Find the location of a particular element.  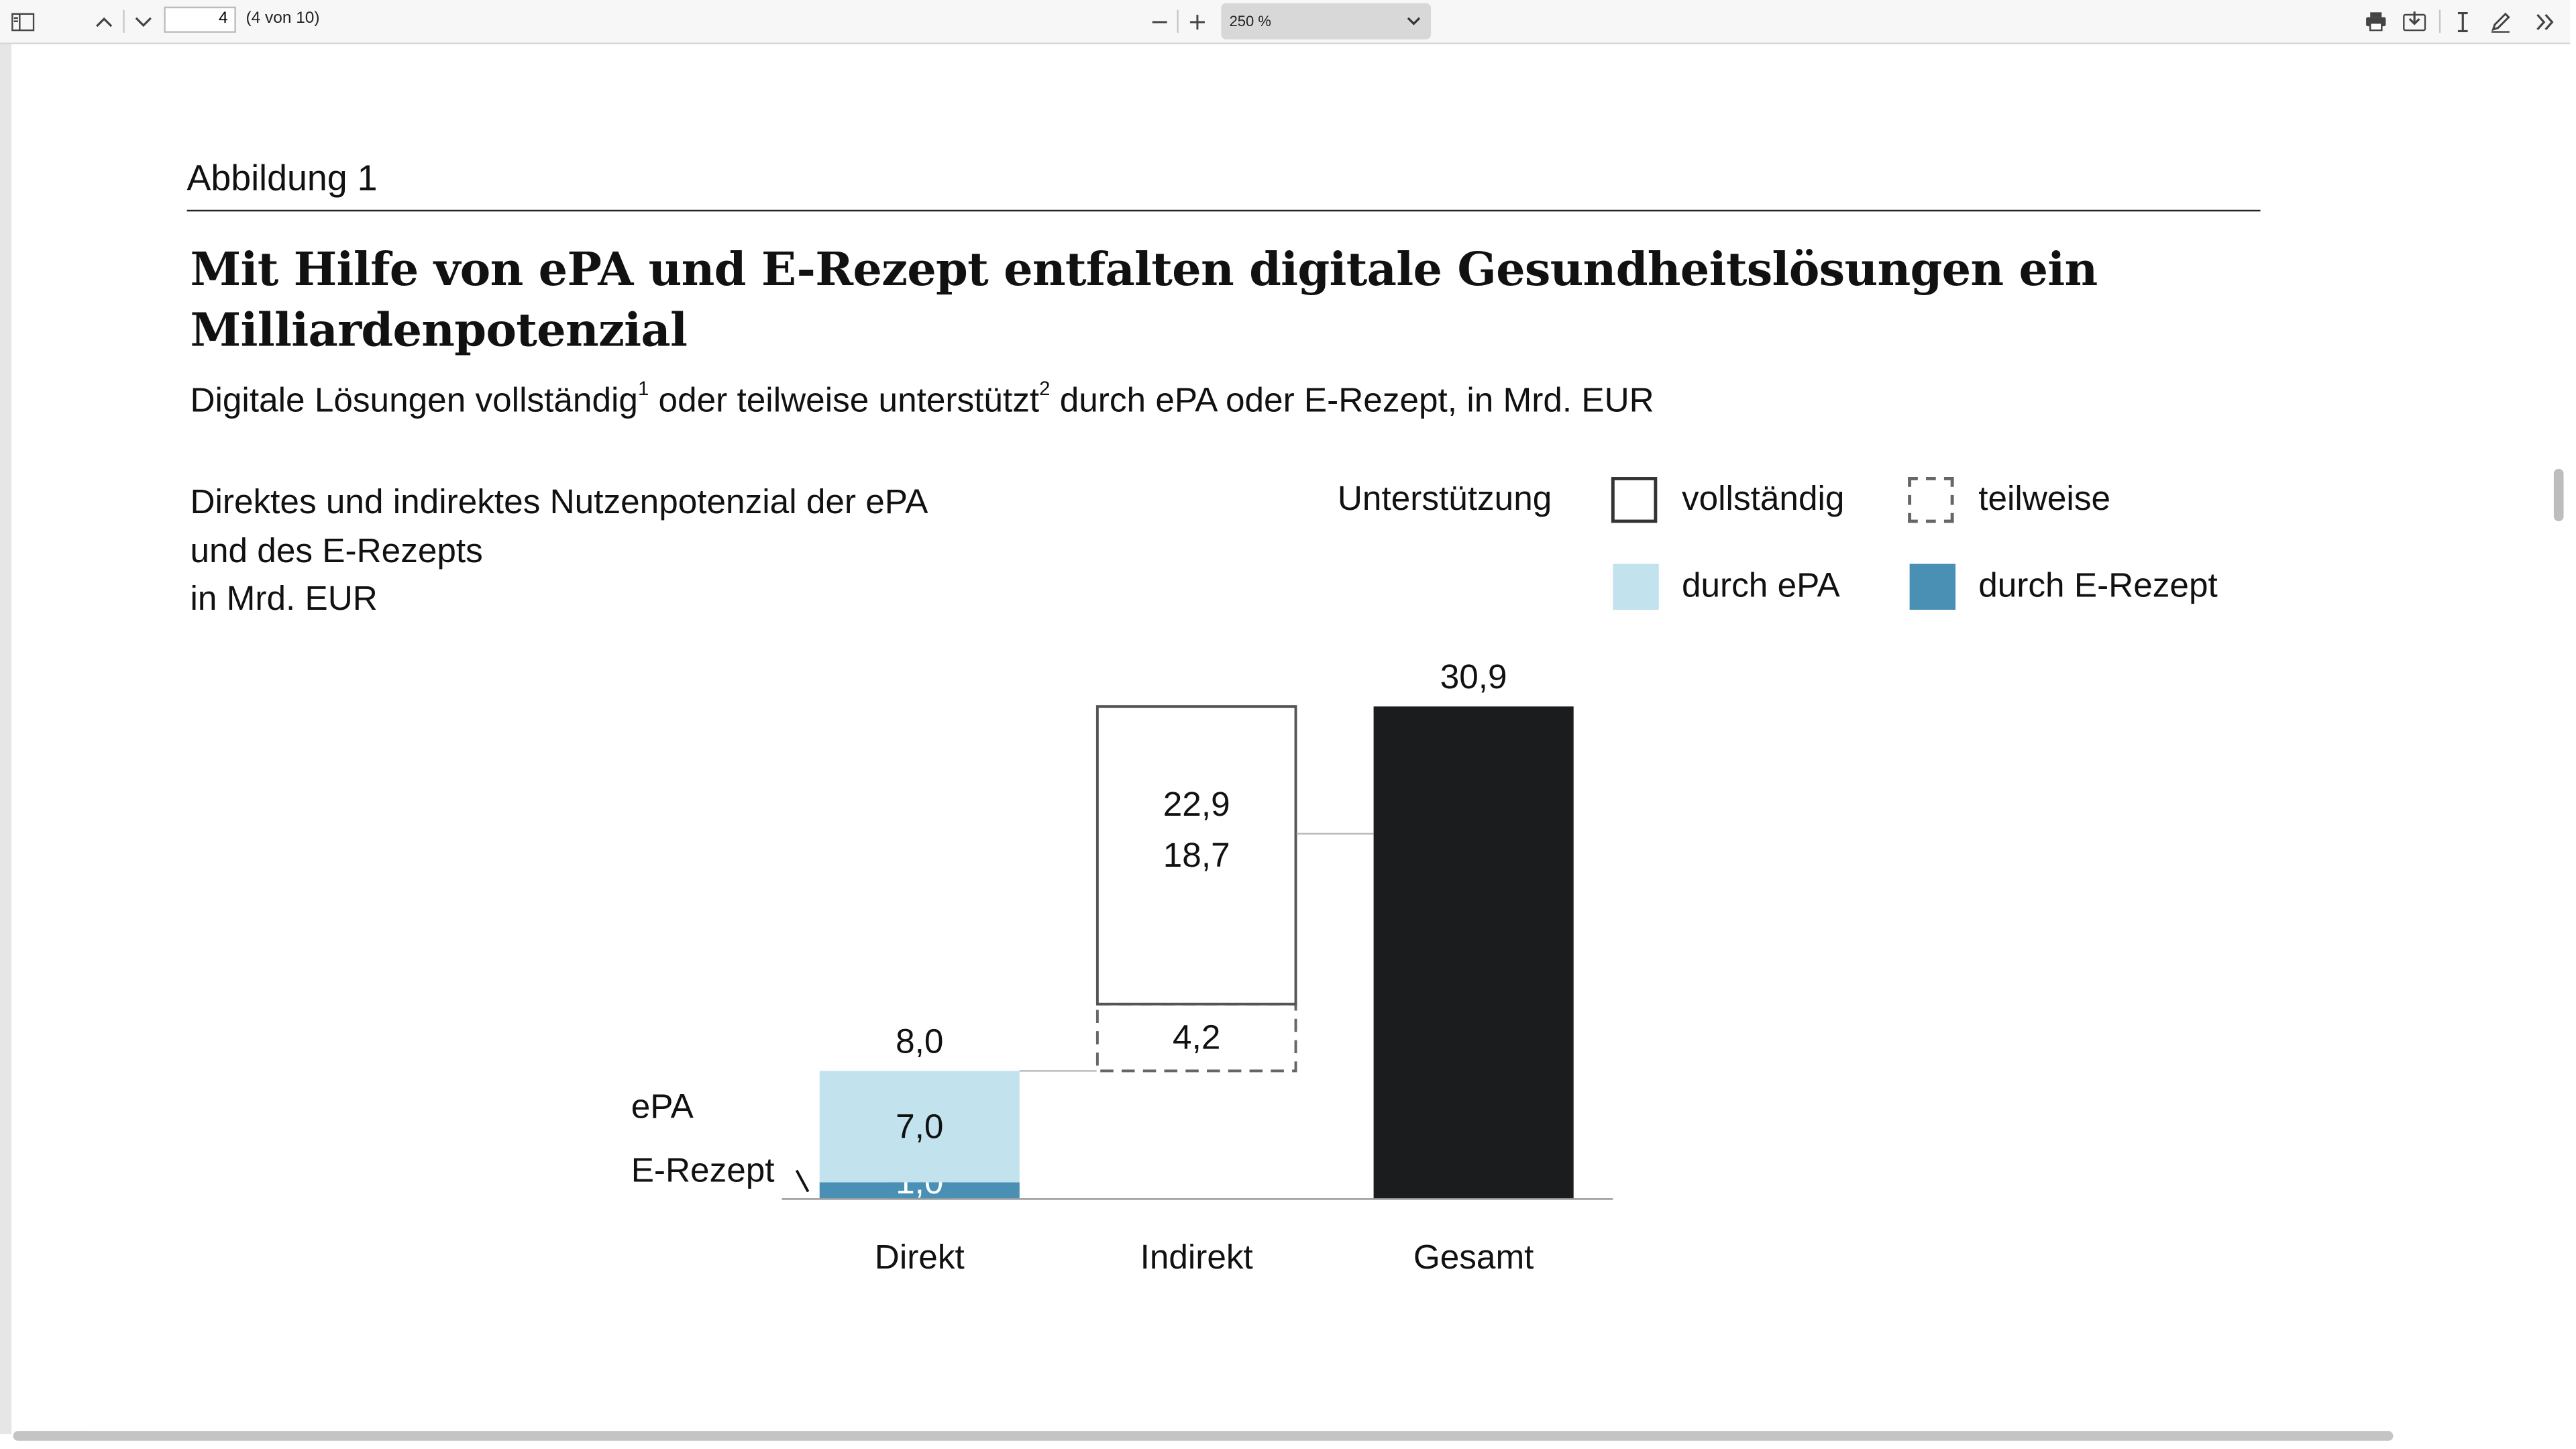

zoom-value: 250 % is located at coordinates (1250, 21).